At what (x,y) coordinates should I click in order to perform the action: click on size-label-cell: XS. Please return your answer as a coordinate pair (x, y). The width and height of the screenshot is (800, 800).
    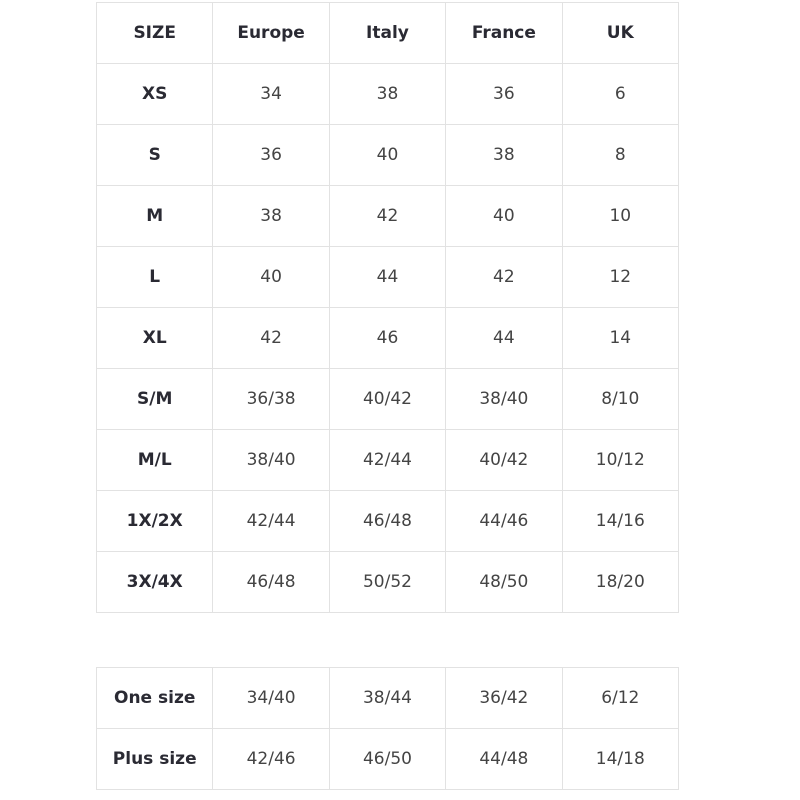
    Looking at the image, I should click on (154, 94).